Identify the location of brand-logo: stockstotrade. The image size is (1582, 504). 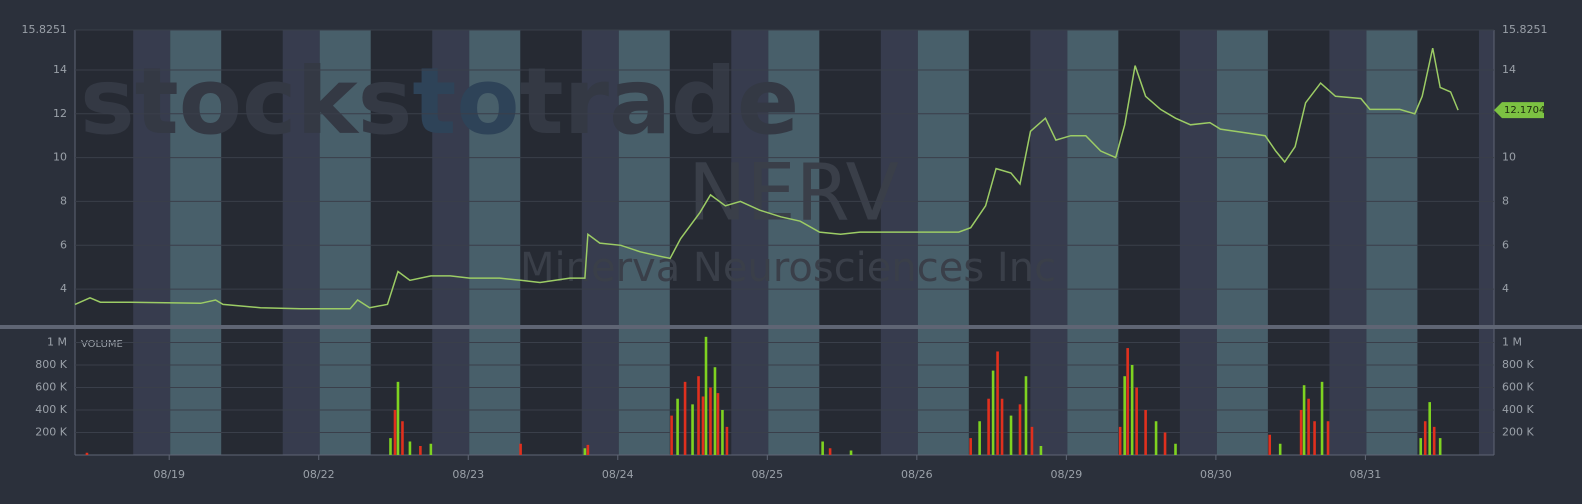
(439, 101).